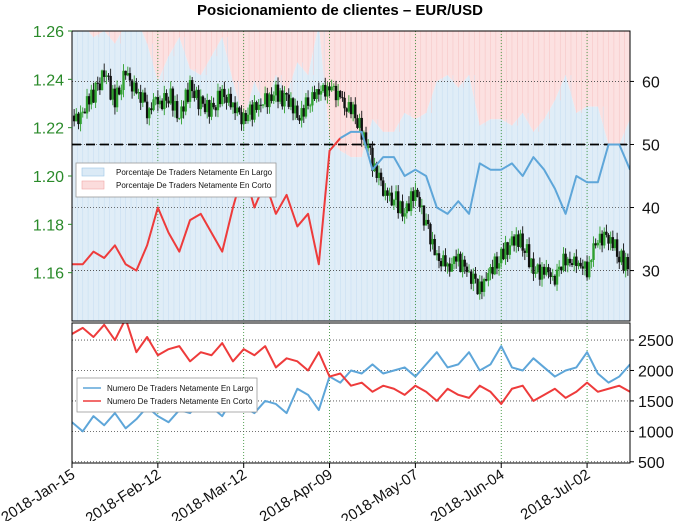 The image size is (680, 521). Describe the element at coordinates (296, 493) in the screenshot. I see `x-tick-label: 2018-Apr-09` at that location.